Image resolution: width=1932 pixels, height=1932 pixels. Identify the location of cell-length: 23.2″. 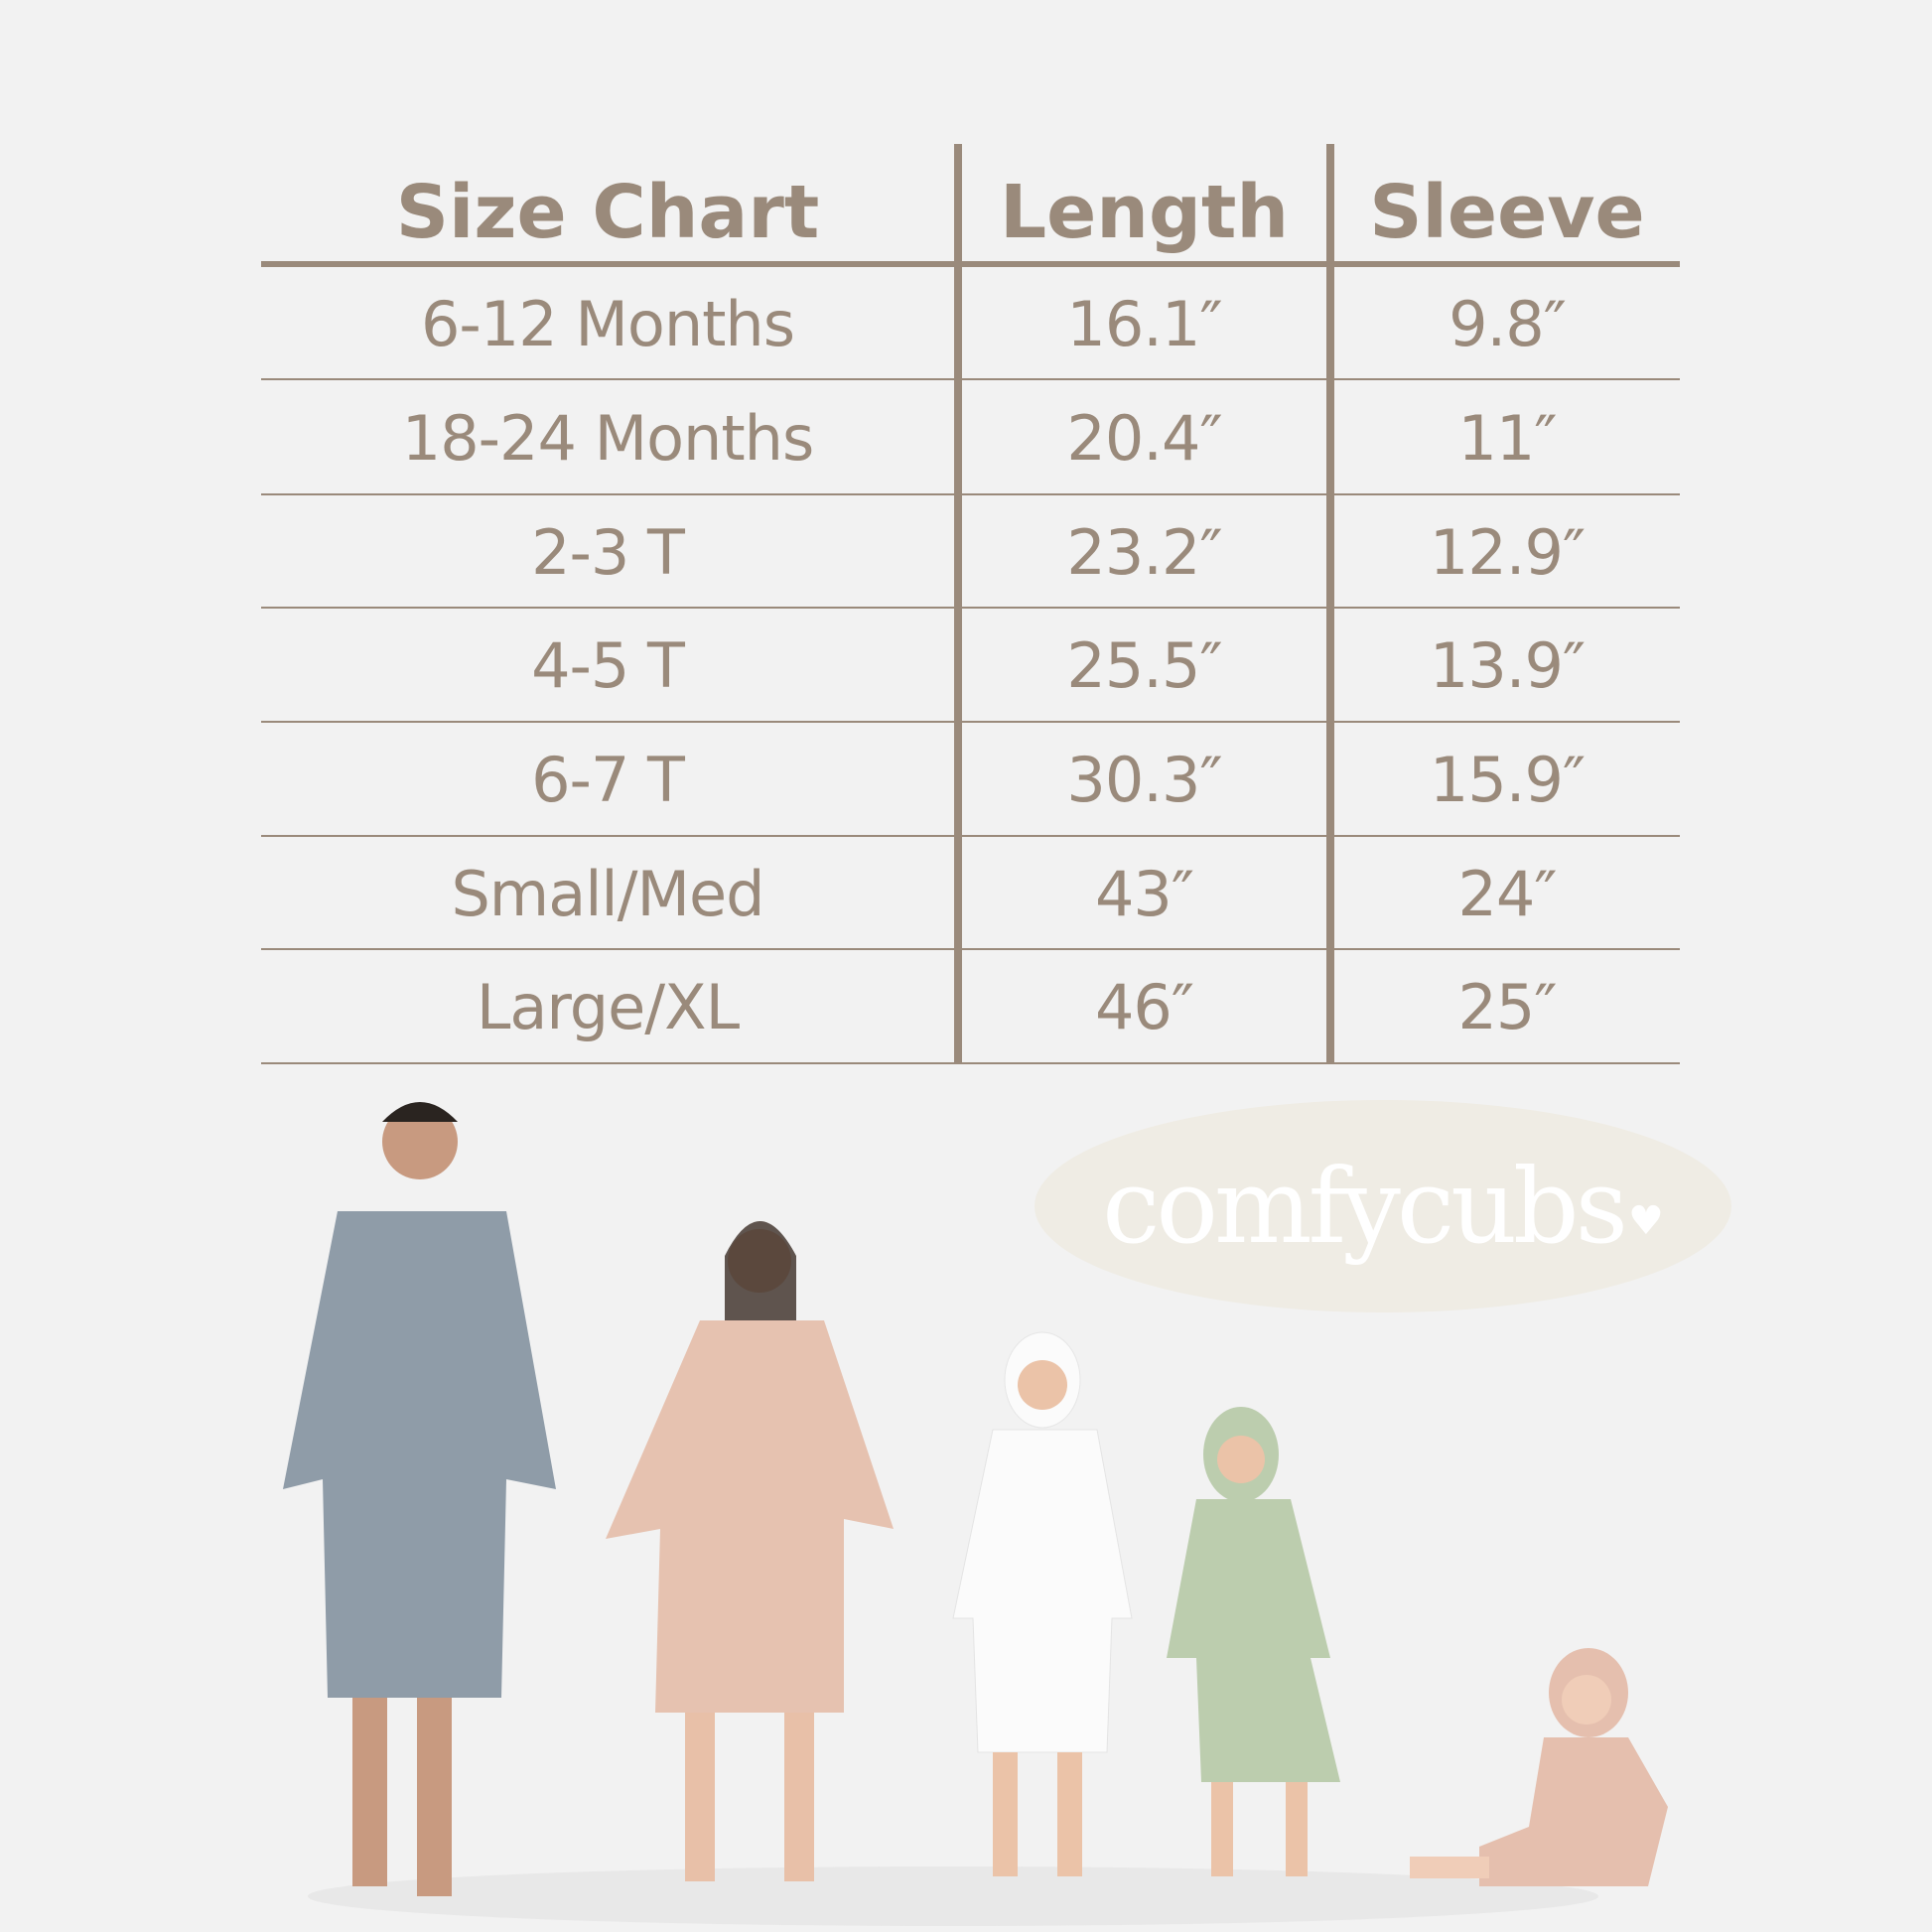
(1144, 552).